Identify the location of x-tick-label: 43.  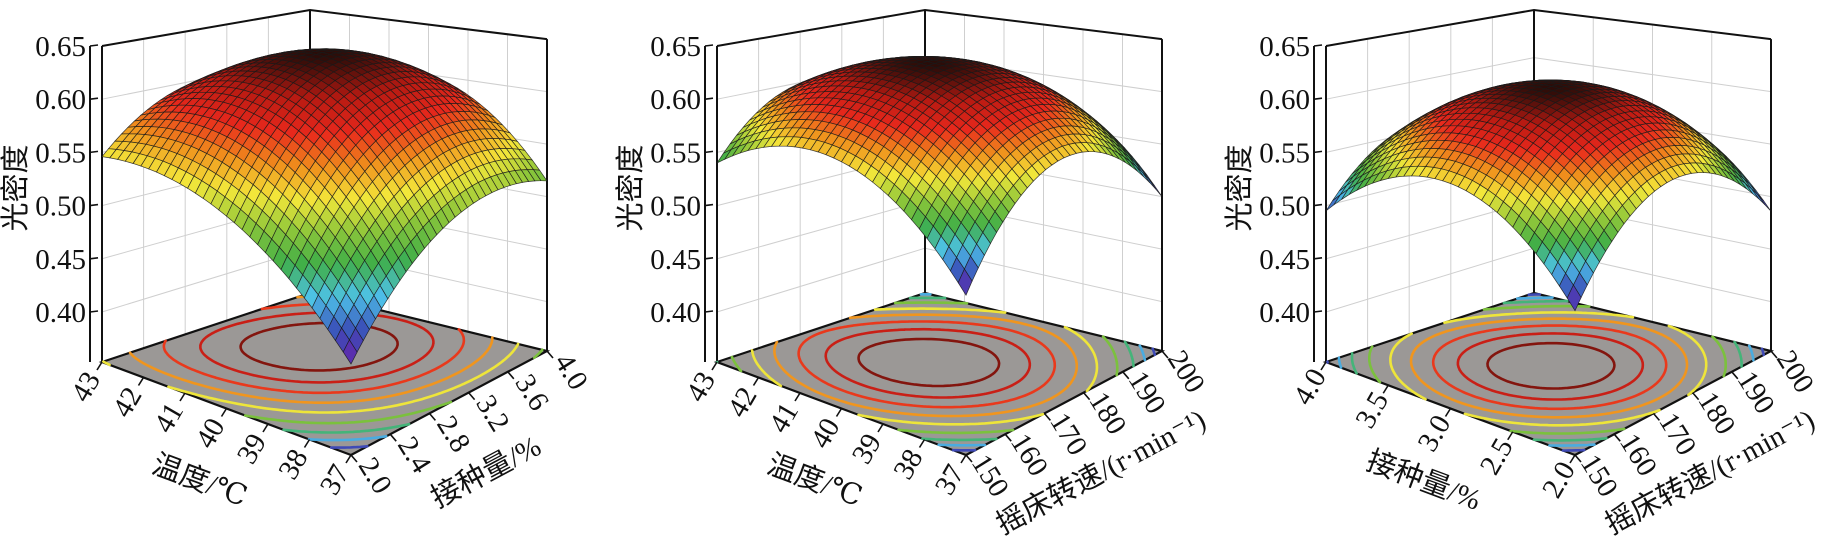
(86, 386).